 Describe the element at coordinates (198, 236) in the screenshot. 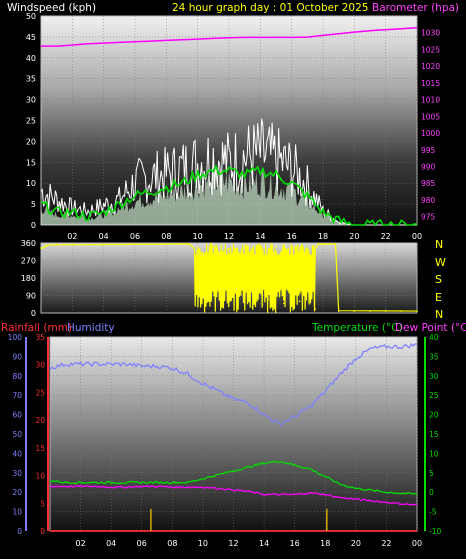

I see `wind-x-tick-label: 10` at that location.